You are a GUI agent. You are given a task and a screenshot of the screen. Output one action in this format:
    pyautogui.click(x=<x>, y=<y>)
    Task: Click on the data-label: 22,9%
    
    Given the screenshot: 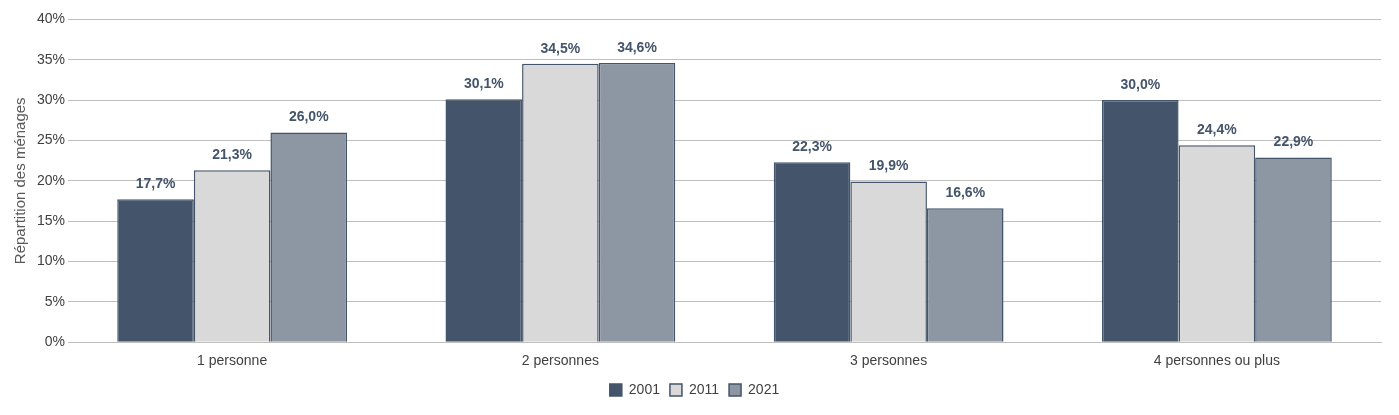 What is the action you would take?
    pyautogui.click(x=1293, y=141)
    